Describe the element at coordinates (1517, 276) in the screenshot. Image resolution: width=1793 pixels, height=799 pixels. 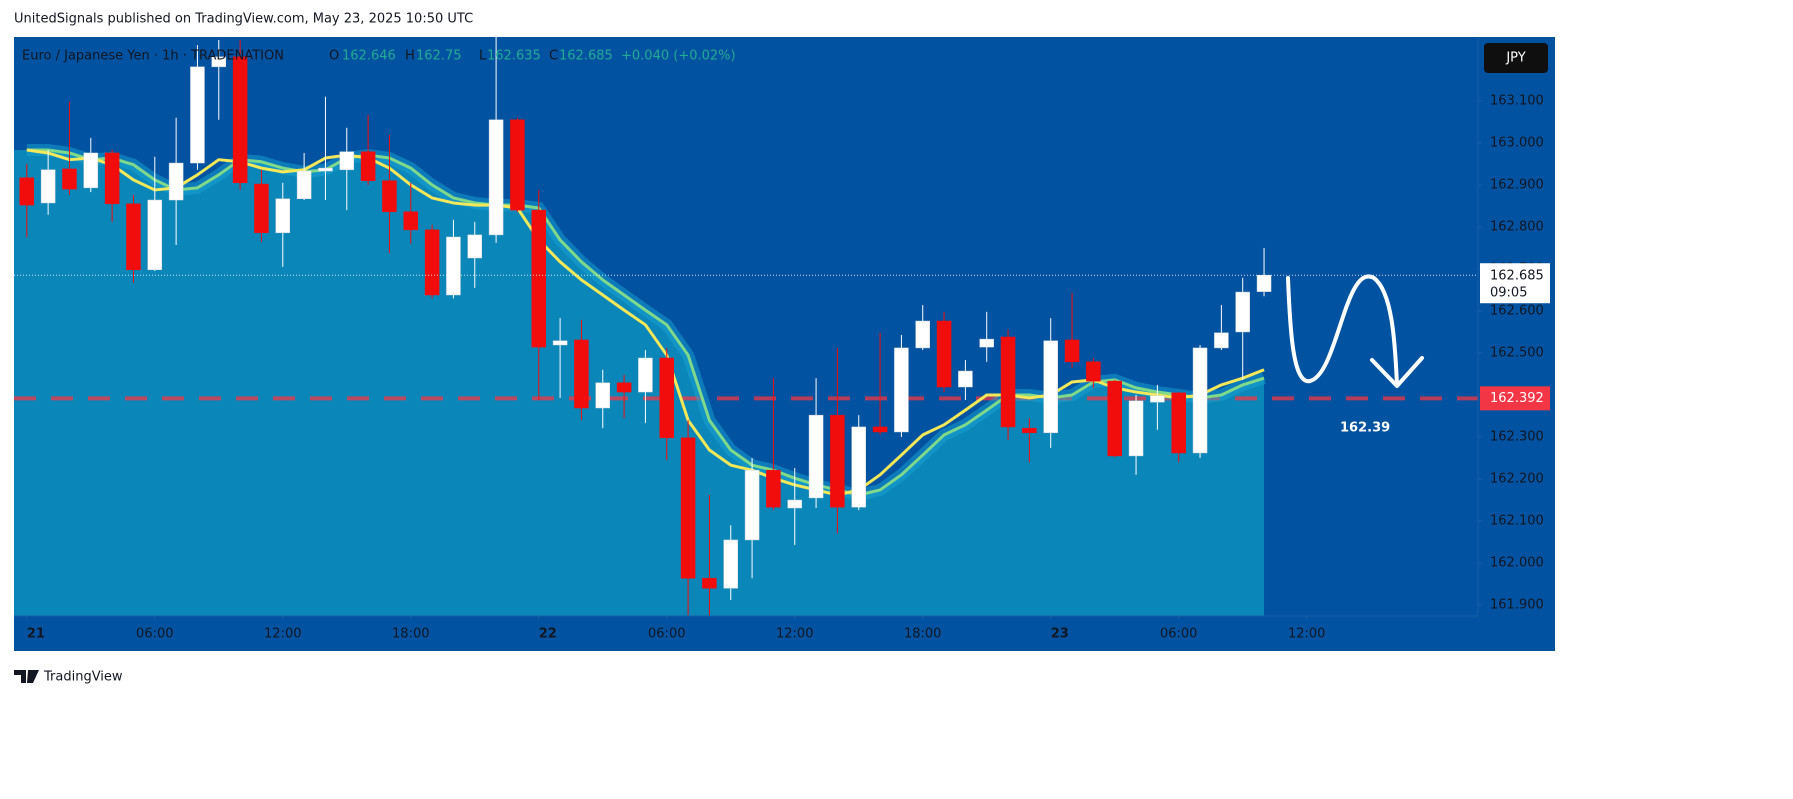
I see `last-price-label: 162.685` at that location.